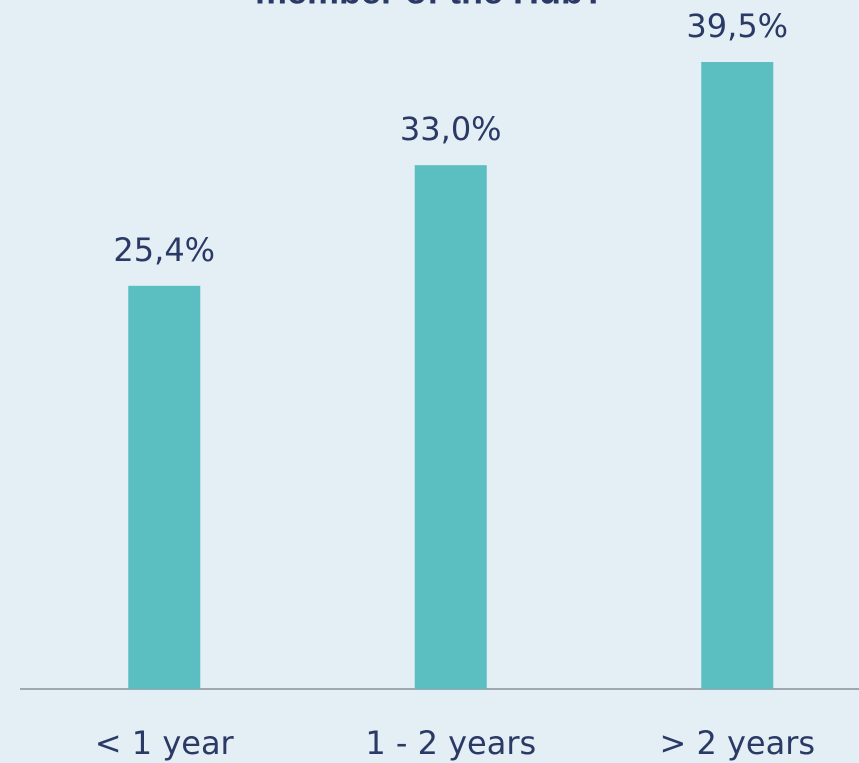  I want to click on chart-title: member of the Hub?, so click(430, 6).